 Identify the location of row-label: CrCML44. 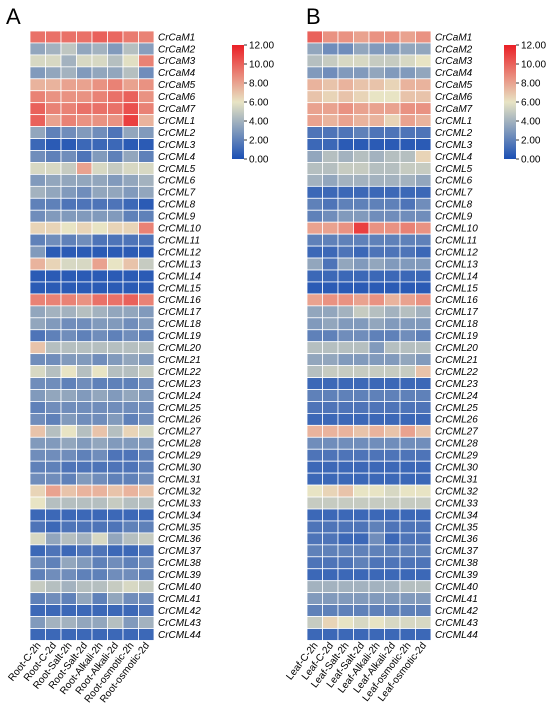
(179, 635).